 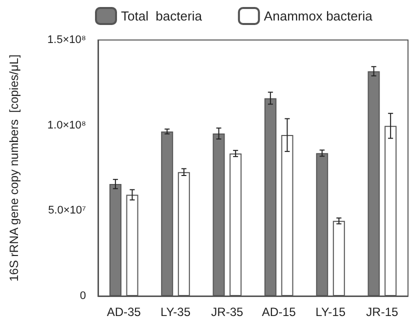 I want to click on y-tick-label: 1.0×10⁸, so click(x=66, y=125).